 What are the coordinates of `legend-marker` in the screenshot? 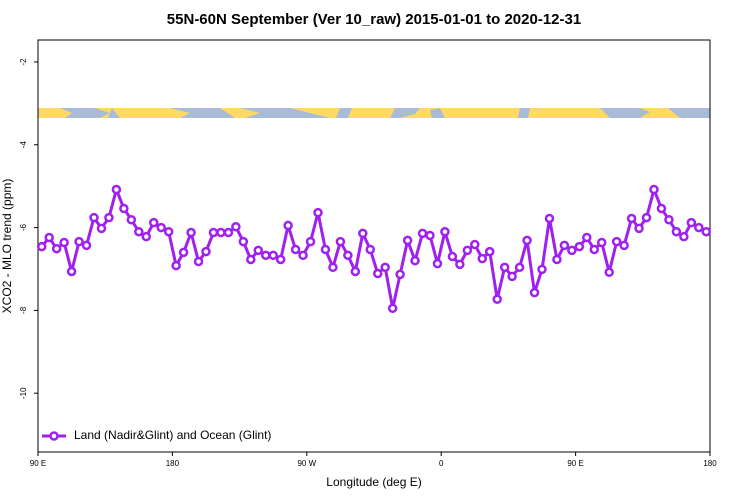 It's located at (54, 436).